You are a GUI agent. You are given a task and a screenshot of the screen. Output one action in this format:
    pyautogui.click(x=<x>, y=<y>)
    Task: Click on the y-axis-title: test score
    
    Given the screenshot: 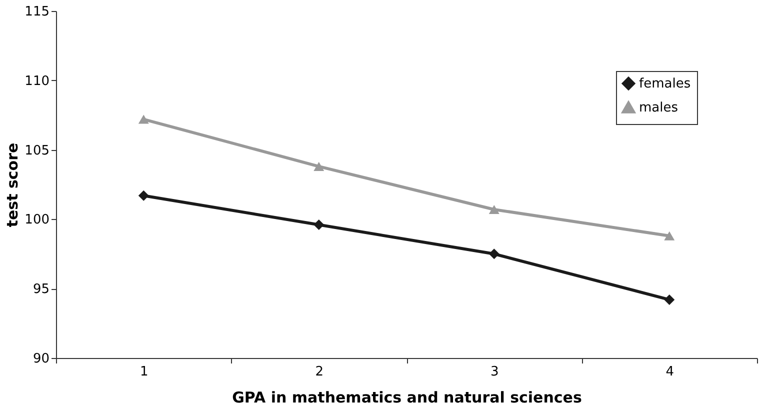 What is the action you would take?
    pyautogui.click(x=13, y=185)
    